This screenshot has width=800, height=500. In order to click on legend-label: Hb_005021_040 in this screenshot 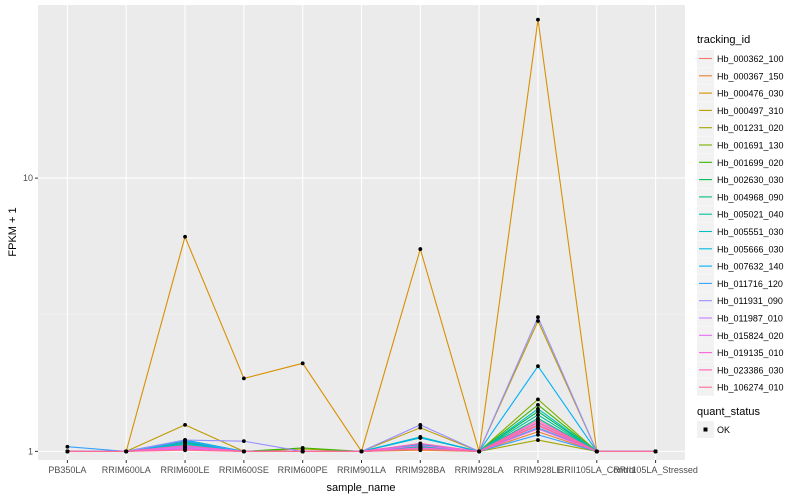, I will do `click(750, 215)`.